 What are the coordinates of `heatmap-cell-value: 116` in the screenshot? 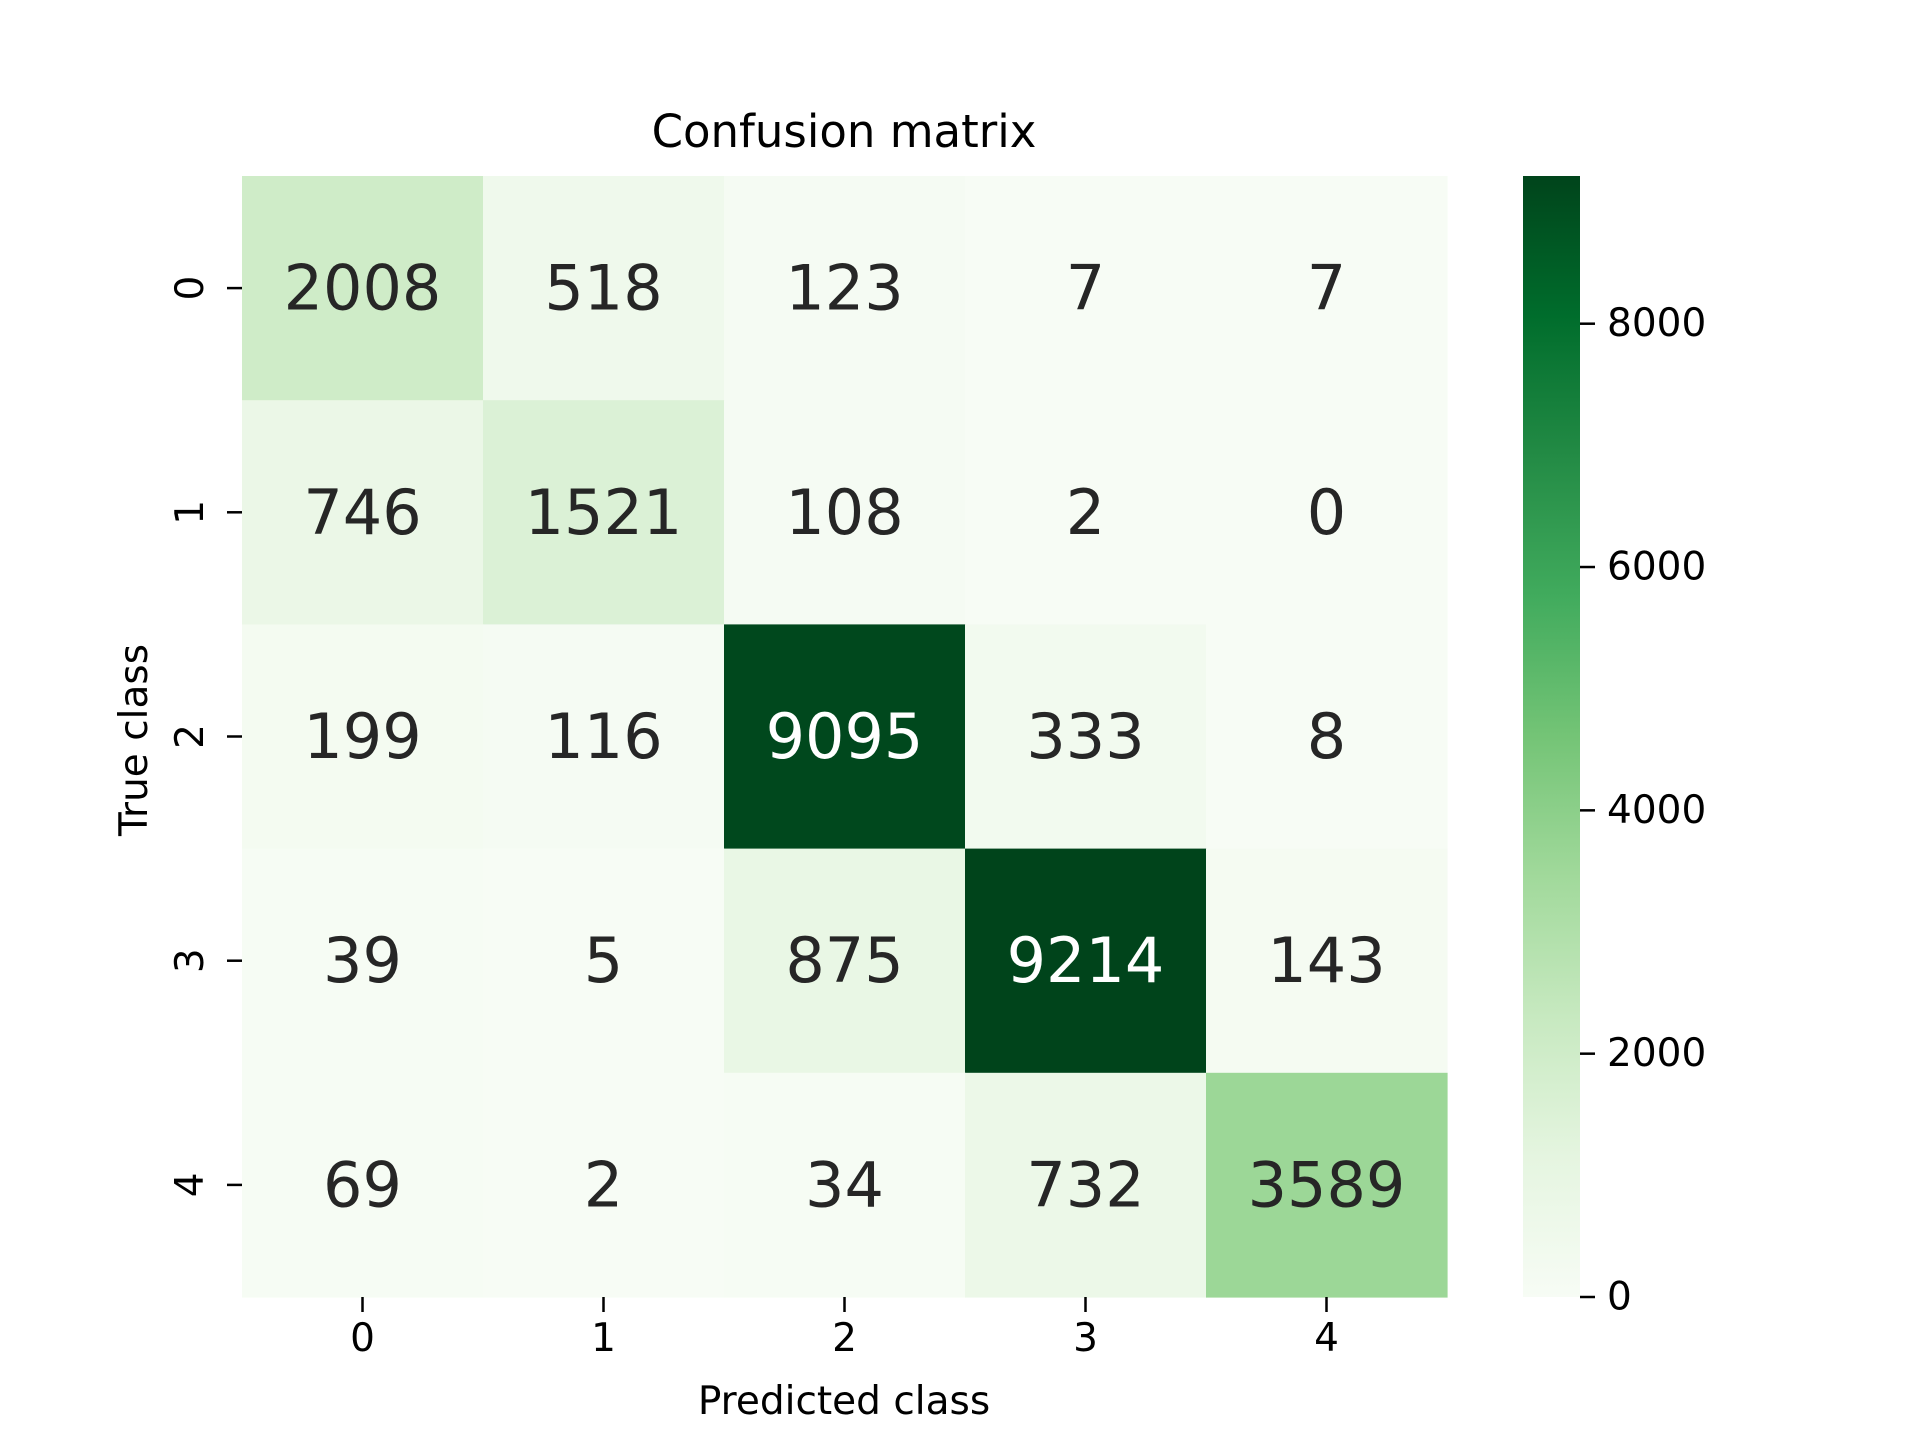 It's located at (603, 736).